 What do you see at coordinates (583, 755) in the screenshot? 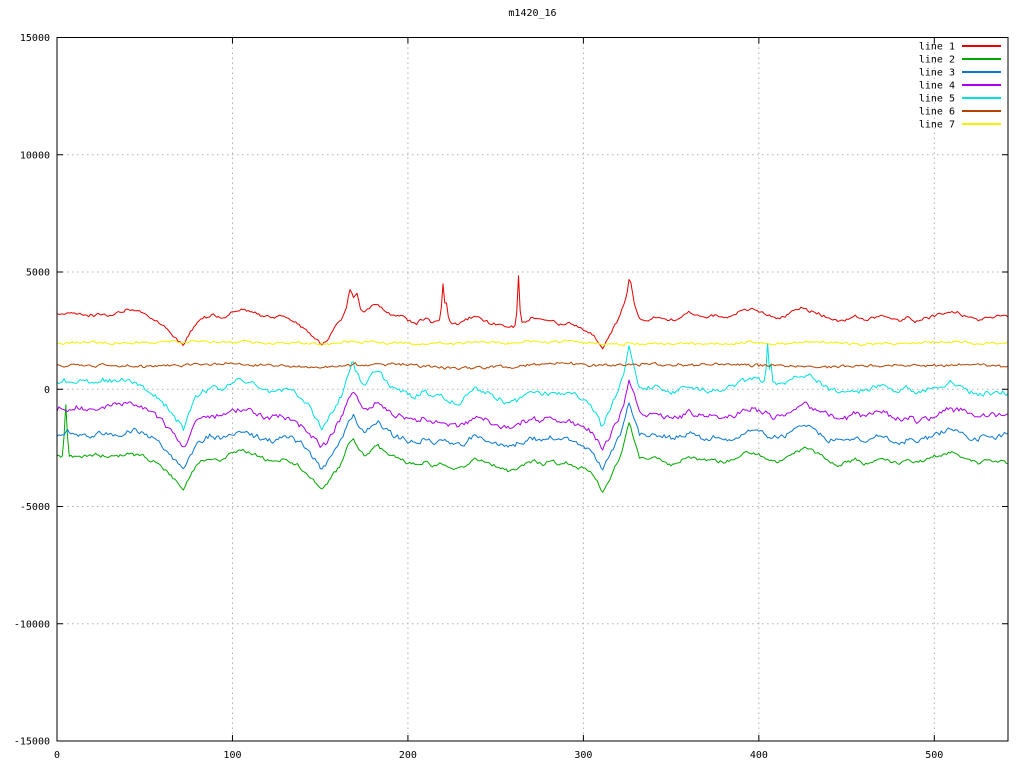
I see `x-tick-label: 300` at bounding box center [583, 755].